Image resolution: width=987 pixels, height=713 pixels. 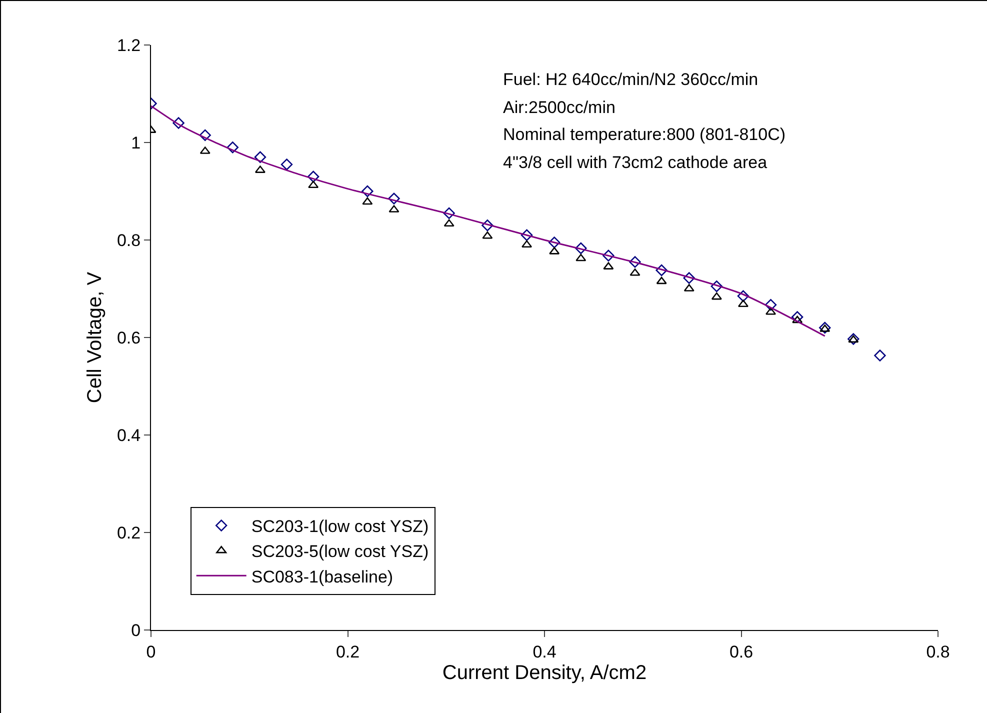 What do you see at coordinates (630, 79) in the screenshot?
I see `annotation: Fuel: H2 640cc/min/N2 360cc/min` at bounding box center [630, 79].